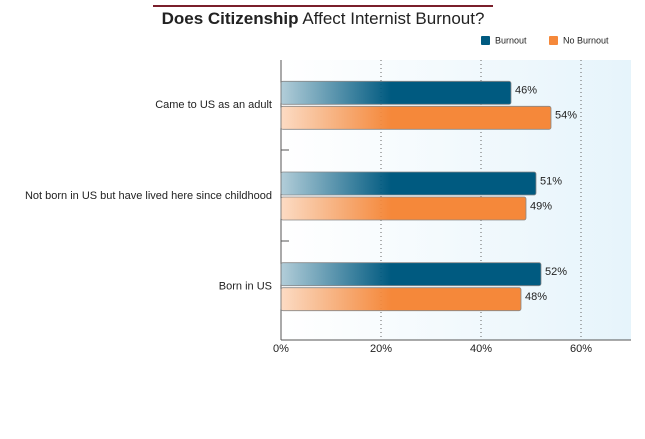 This screenshot has width=645, height=439. Describe the element at coordinates (511, 40) in the screenshot. I see `legend-label: Burnout` at that location.